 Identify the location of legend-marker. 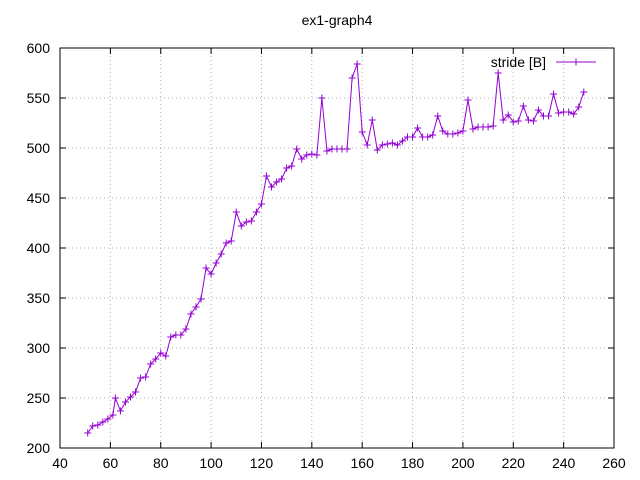
(576, 62).